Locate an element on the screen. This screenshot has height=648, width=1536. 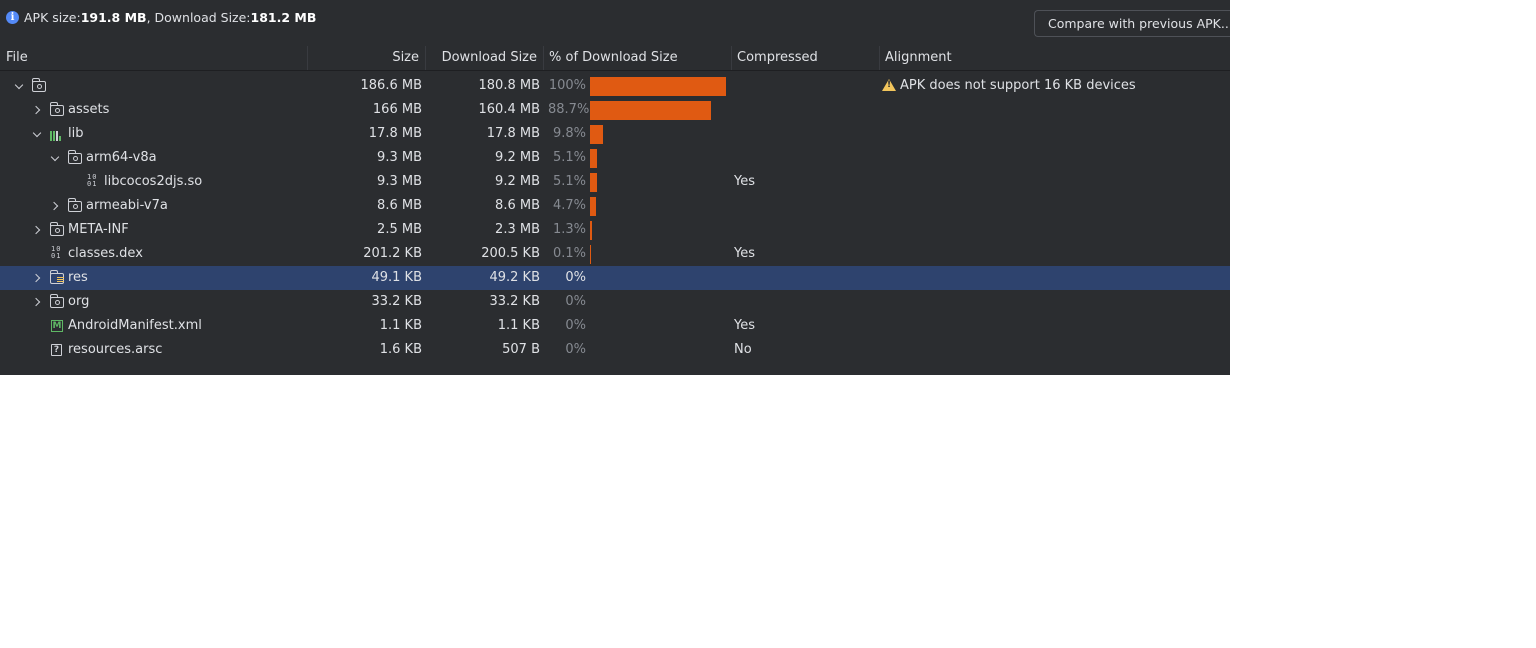
column-header-percent: % of Download Size is located at coordinates (613, 57).